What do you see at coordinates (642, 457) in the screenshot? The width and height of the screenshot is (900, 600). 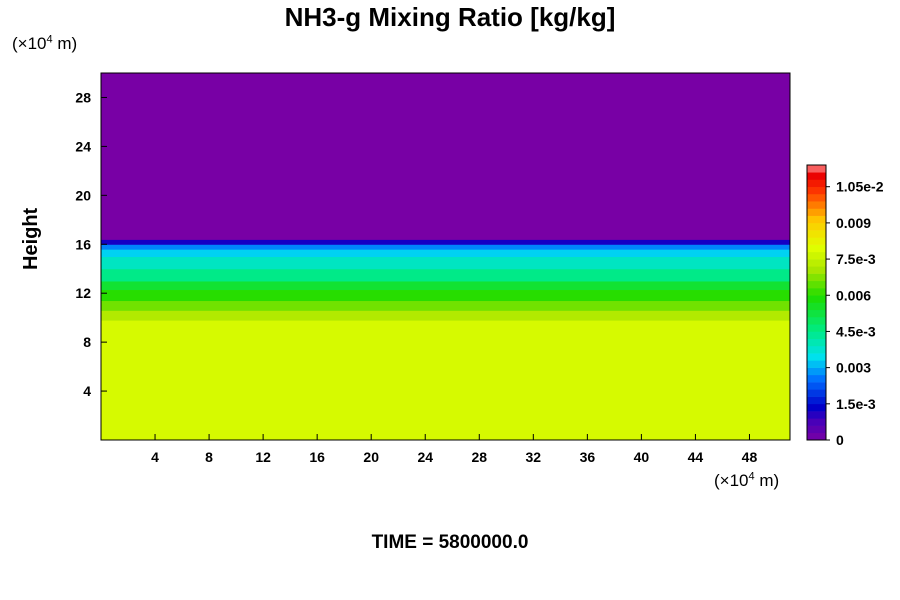 I see `x-tick-label: 40` at bounding box center [642, 457].